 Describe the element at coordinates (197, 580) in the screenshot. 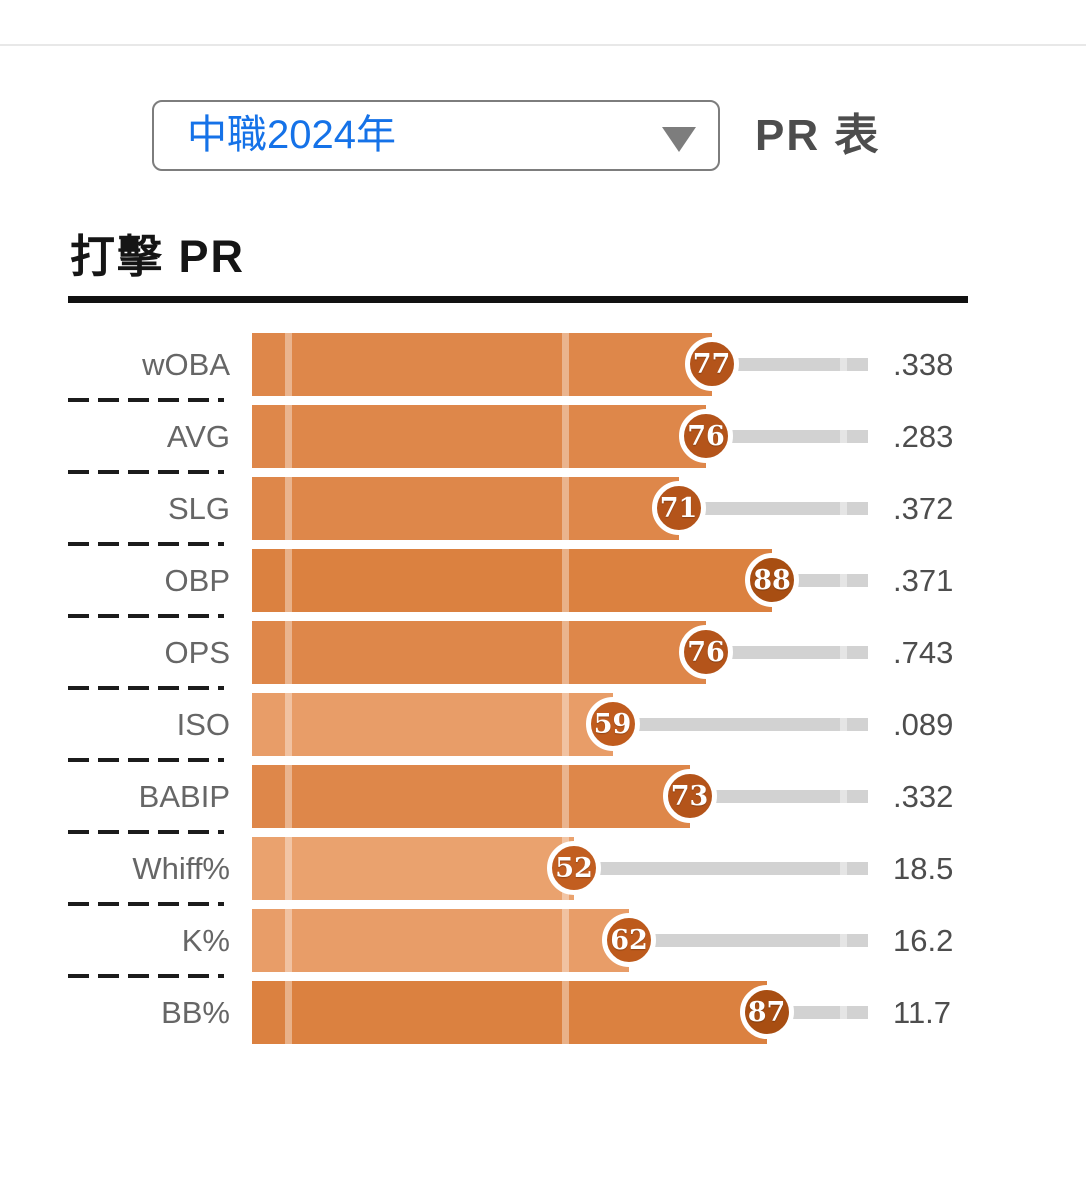

I see `stat-label: OBP` at that location.